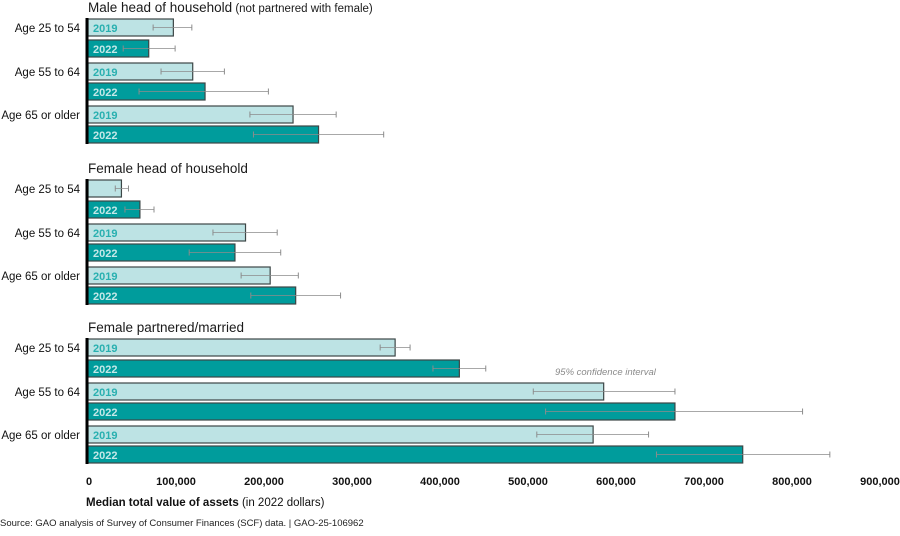 This screenshot has height=536, width=900. I want to click on x-tick-label: 800,000, so click(792, 482).